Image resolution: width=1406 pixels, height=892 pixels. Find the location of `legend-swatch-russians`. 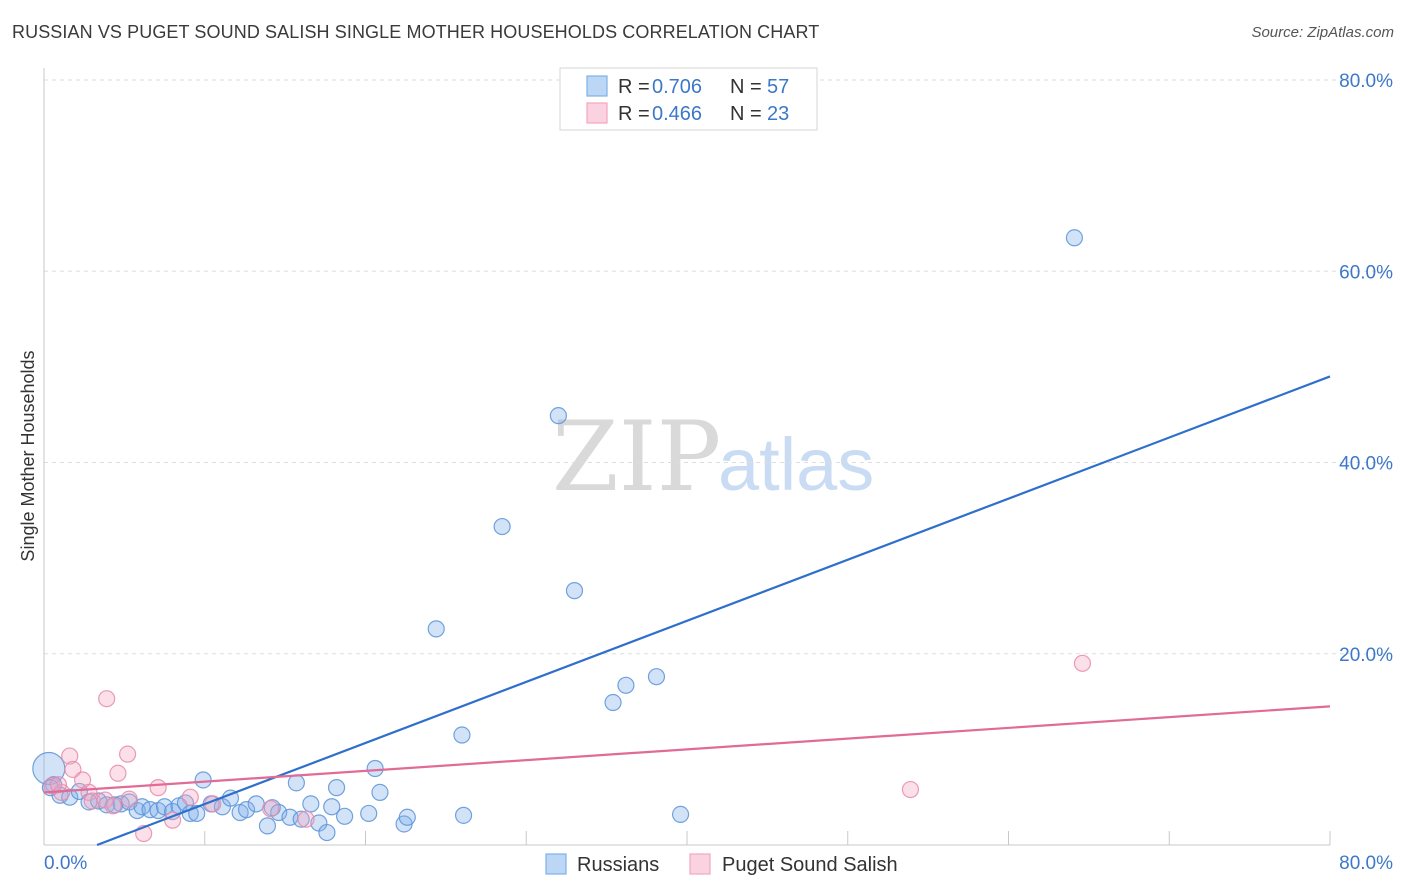

legend-swatch-russians is located at coordinates (597, 86).